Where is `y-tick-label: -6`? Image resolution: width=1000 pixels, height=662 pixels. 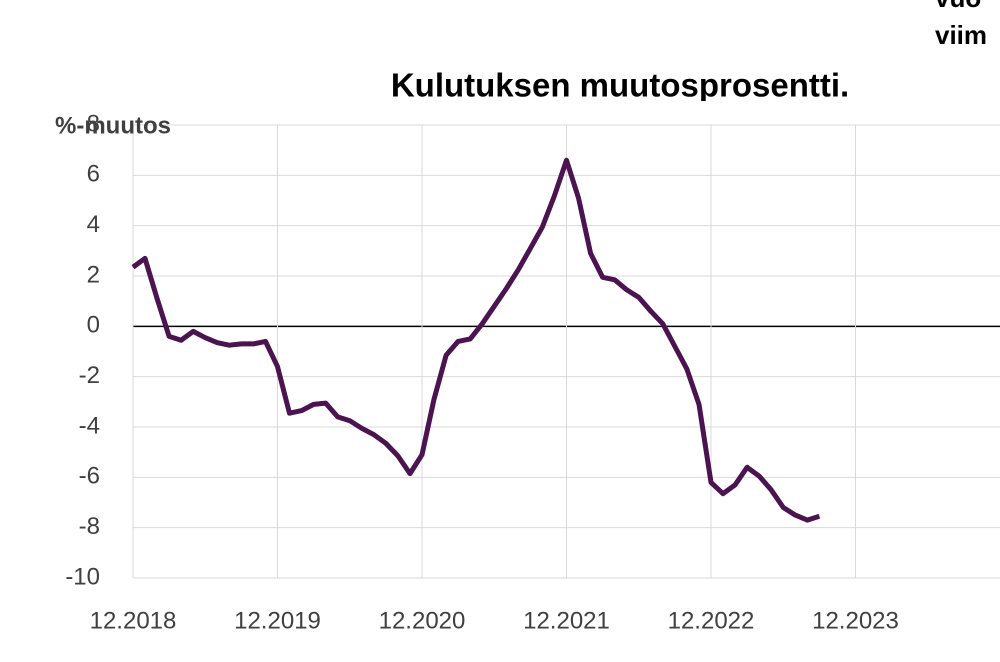
y-tick-label: -6 is located at coordinates (89, 476).